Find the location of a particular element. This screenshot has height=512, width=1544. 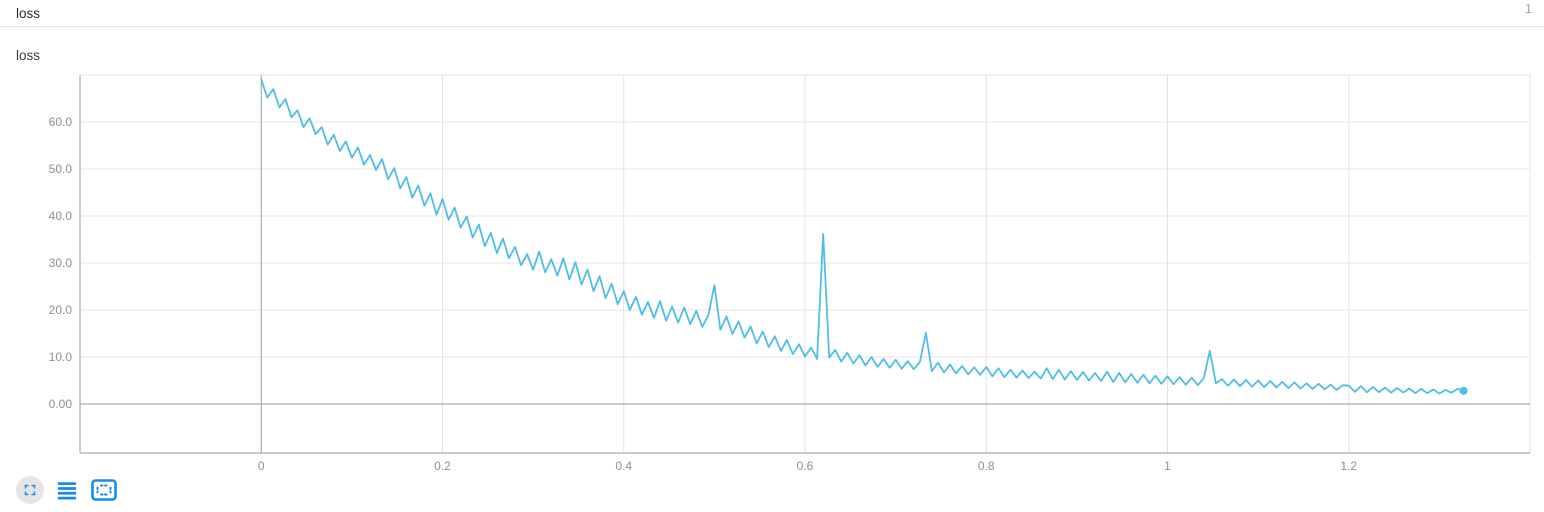

x-tick-label: 0.6 is located at coordinates (805, 466).